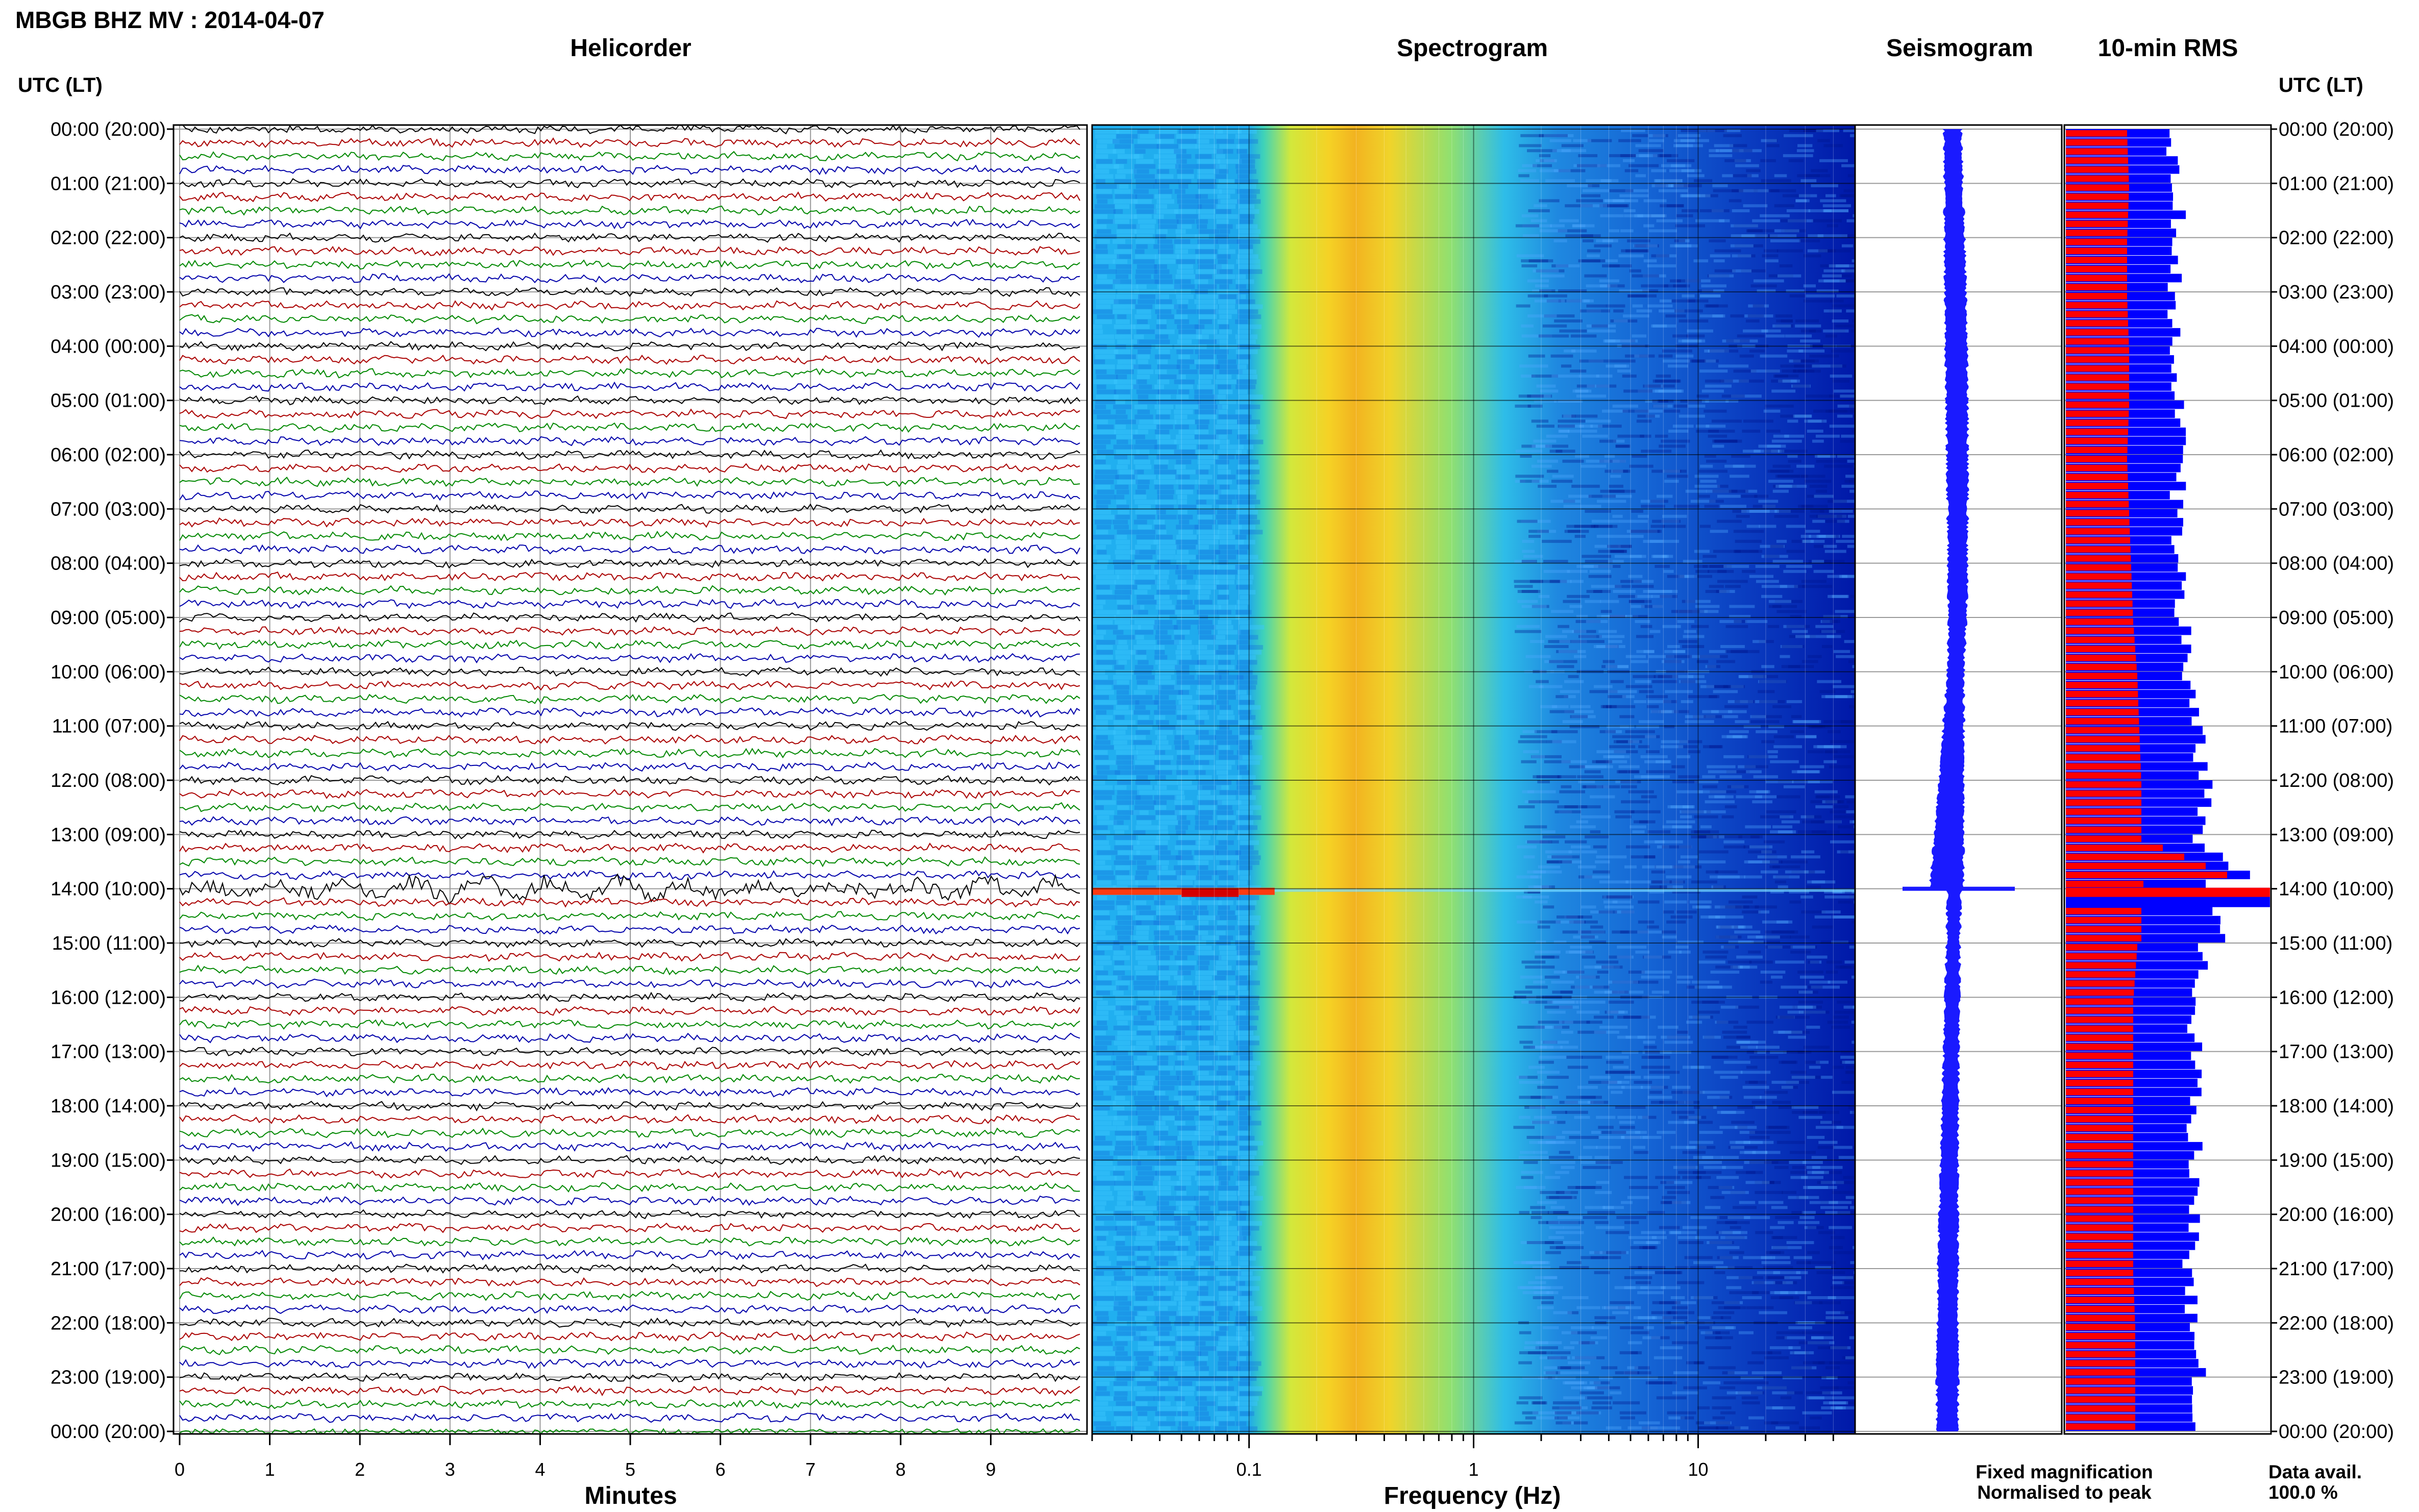  I want to click on right-time-axis-label: UTC (LT), so click(2321, 85).